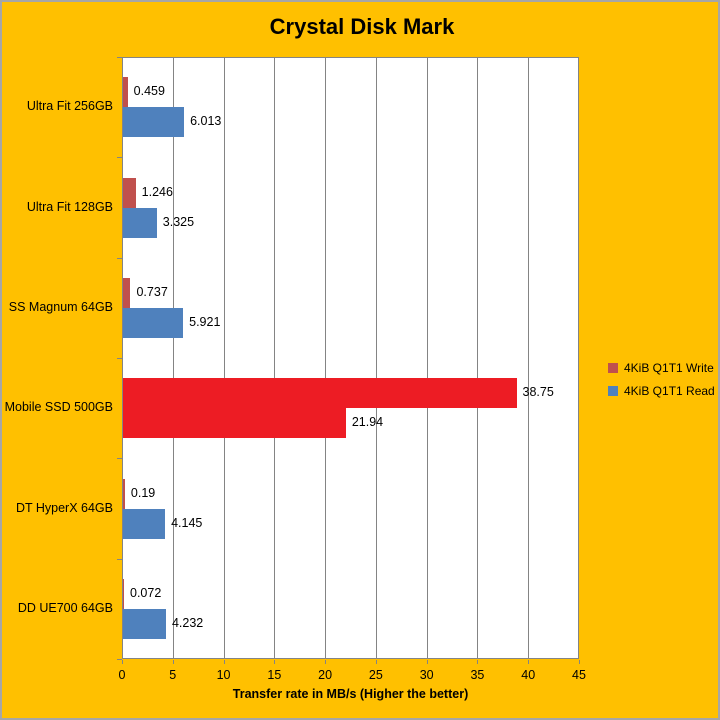 The height and width of the screenshot is (720, 720). Describe the element at coordinates (143, 492) in the screenshot. I see `value-label: 0.19` at that location.